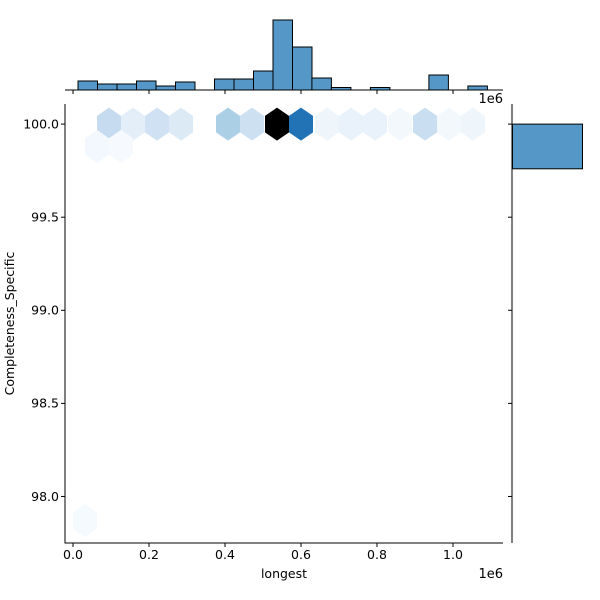 The height and width of the screenshot is (600, 600). What do you see at coordinates (377, 554) in the screenshot?
I see `x-tick-label: 0.8` at bounding box center [377, 554].